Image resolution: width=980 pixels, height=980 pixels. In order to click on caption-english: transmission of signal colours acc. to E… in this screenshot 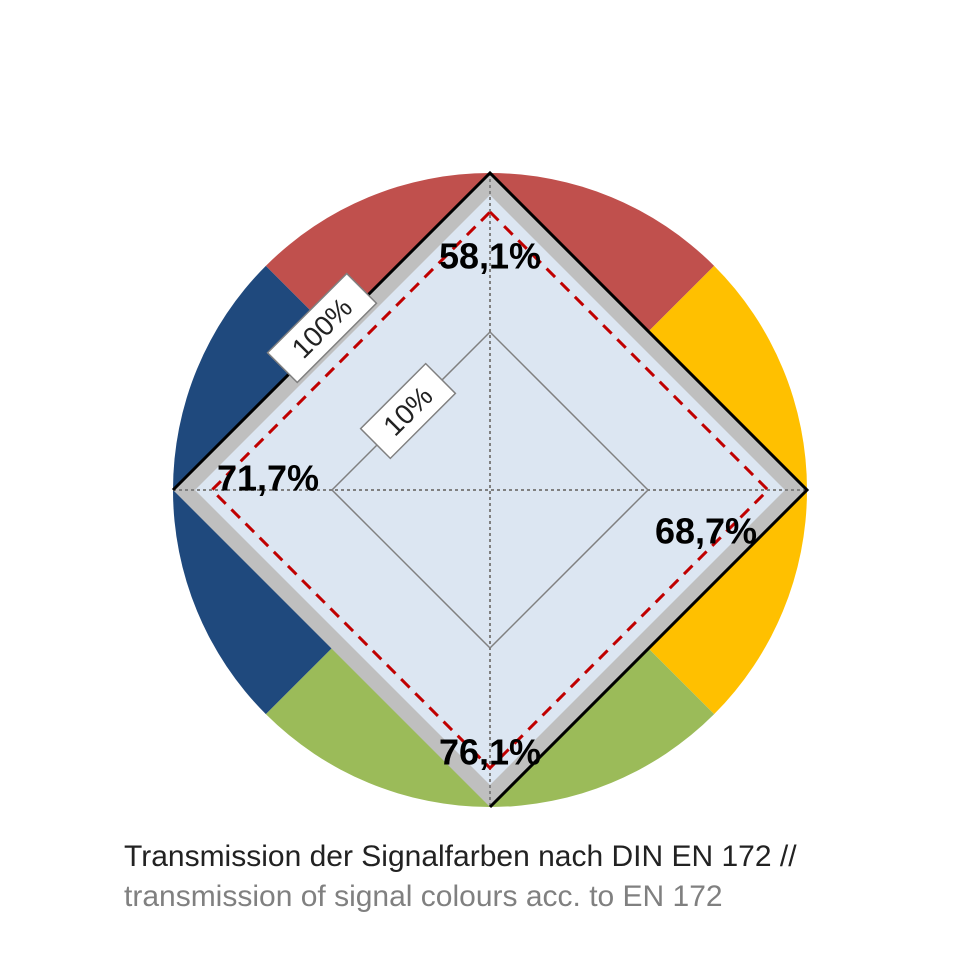, I will do `click(423, 896)`.